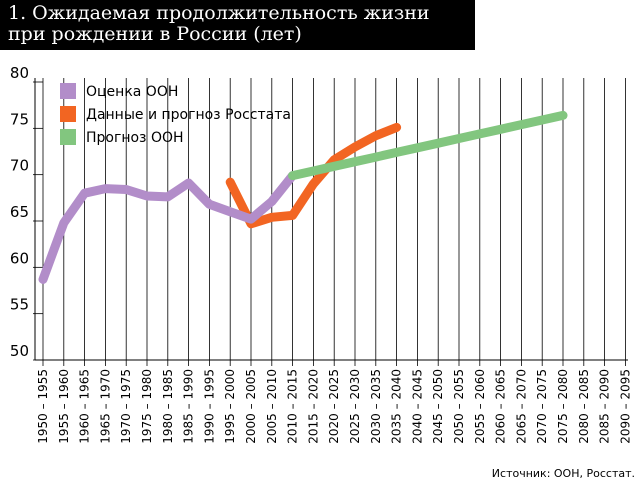 The width and height of the screenshot is (640, 485). Describe the element at coordinates (376, 406) in the screenshot. I see `x-tick-label-16: 2030 – 2035` at that location.